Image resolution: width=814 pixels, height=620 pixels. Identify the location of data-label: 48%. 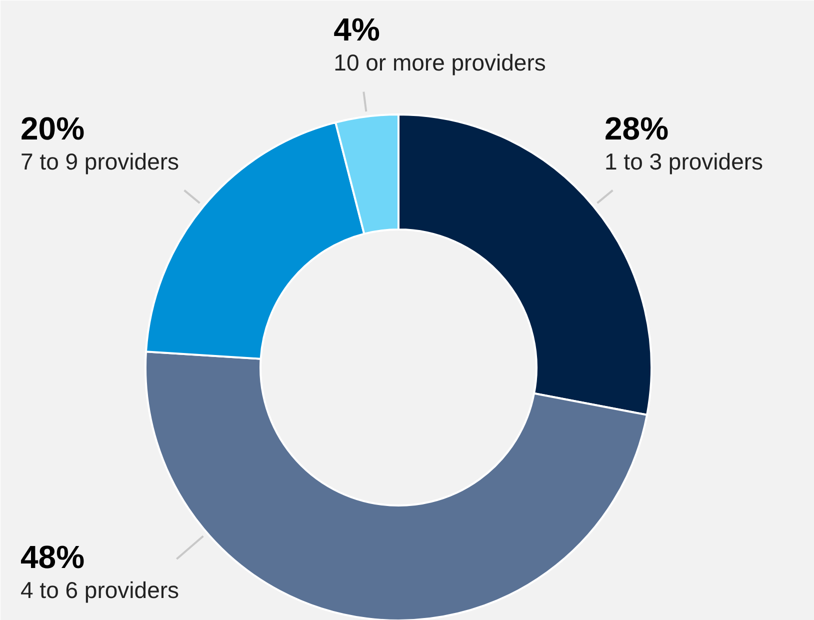
(52, 556).